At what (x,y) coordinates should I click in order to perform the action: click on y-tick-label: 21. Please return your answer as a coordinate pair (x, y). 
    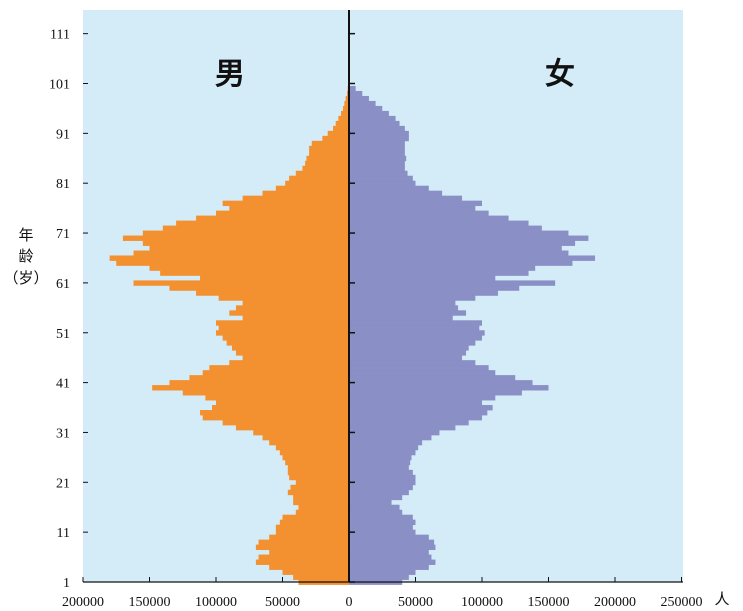
    Looking at the image, I should click on (63, 483).